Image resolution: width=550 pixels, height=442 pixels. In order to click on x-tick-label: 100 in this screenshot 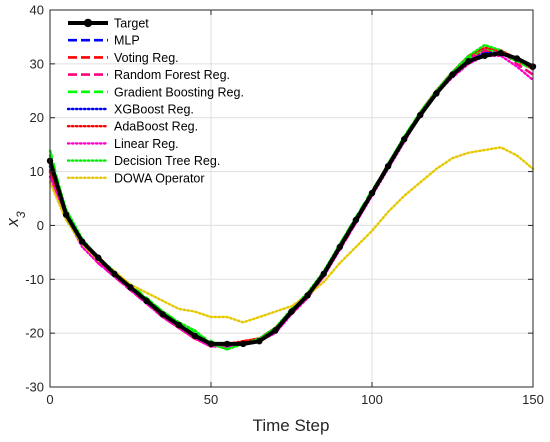, I will do `click(372, 399)`.